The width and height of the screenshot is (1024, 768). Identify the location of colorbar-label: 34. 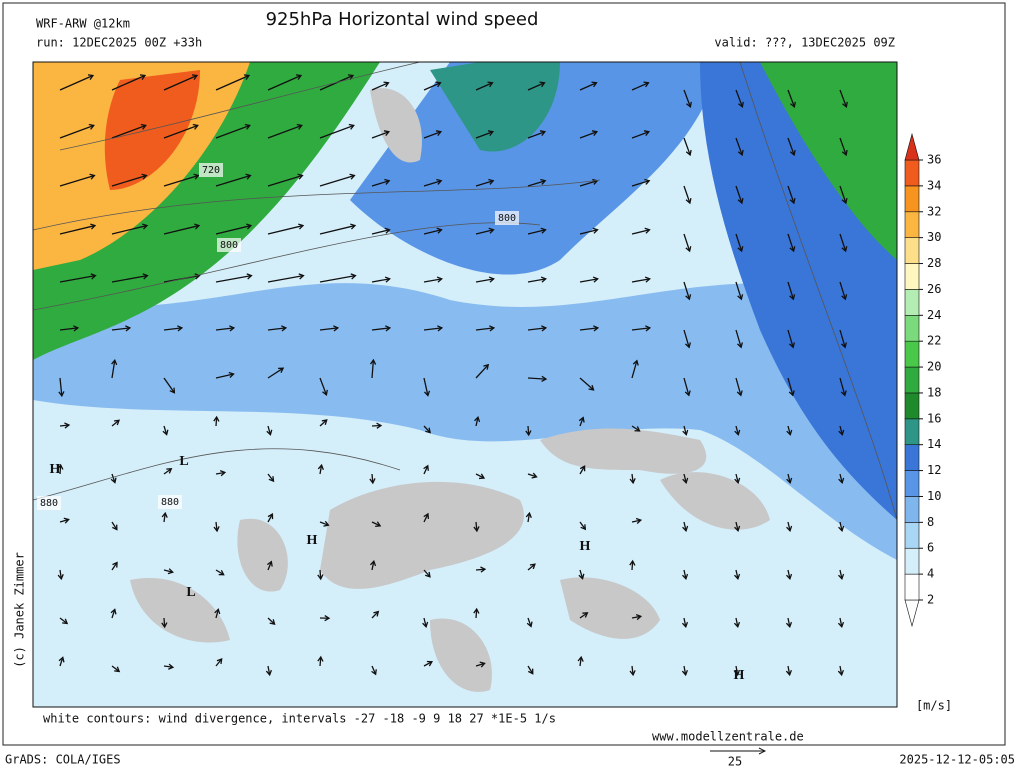
(934, 185).